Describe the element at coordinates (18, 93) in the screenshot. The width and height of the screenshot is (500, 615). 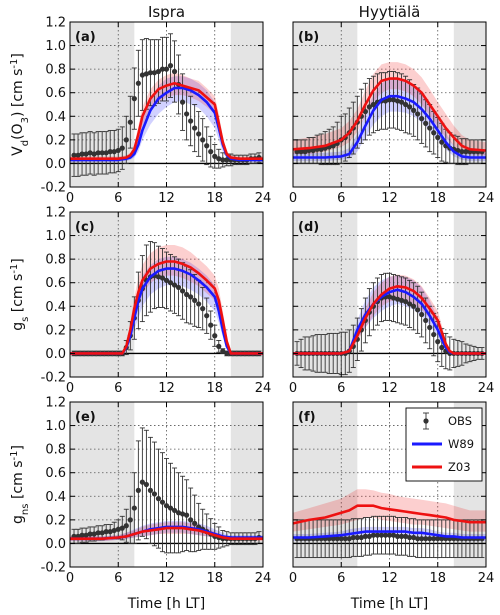
I see `label-text: ) [cm s` at that location.